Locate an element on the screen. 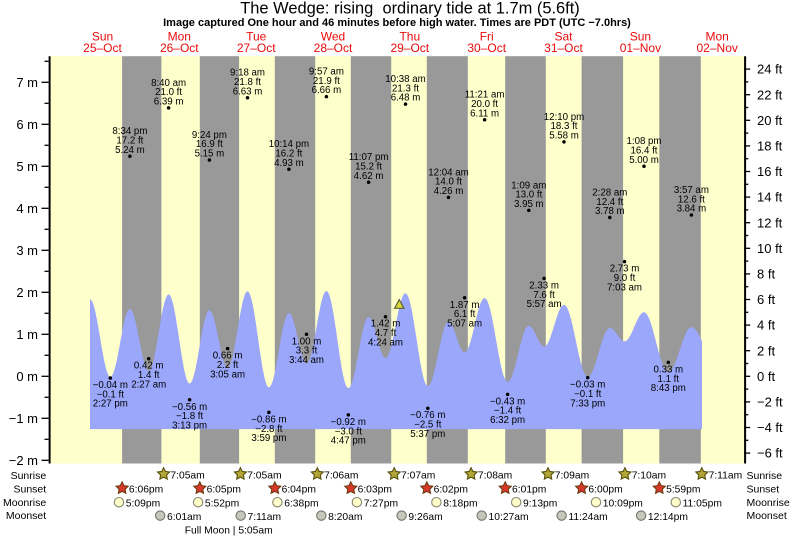 The width and height of the screenshot is (793, 537). svg-text: 3:05 am is located at coordinates (227, 374).